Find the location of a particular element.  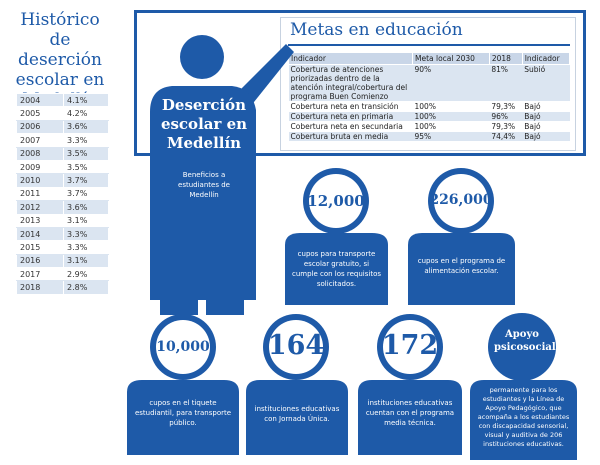

presenter-leg-right is located at coordinates (225, 260).